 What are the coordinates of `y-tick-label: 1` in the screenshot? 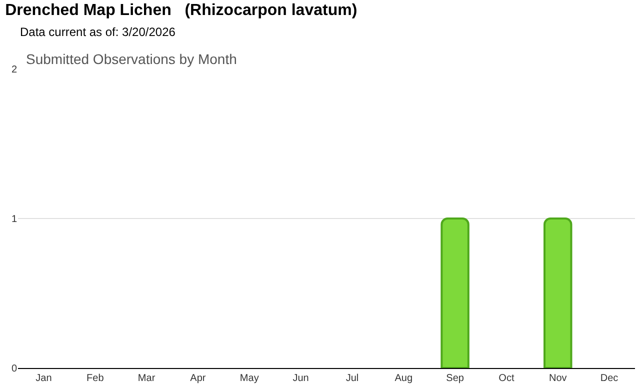 It's located at (14, 219).